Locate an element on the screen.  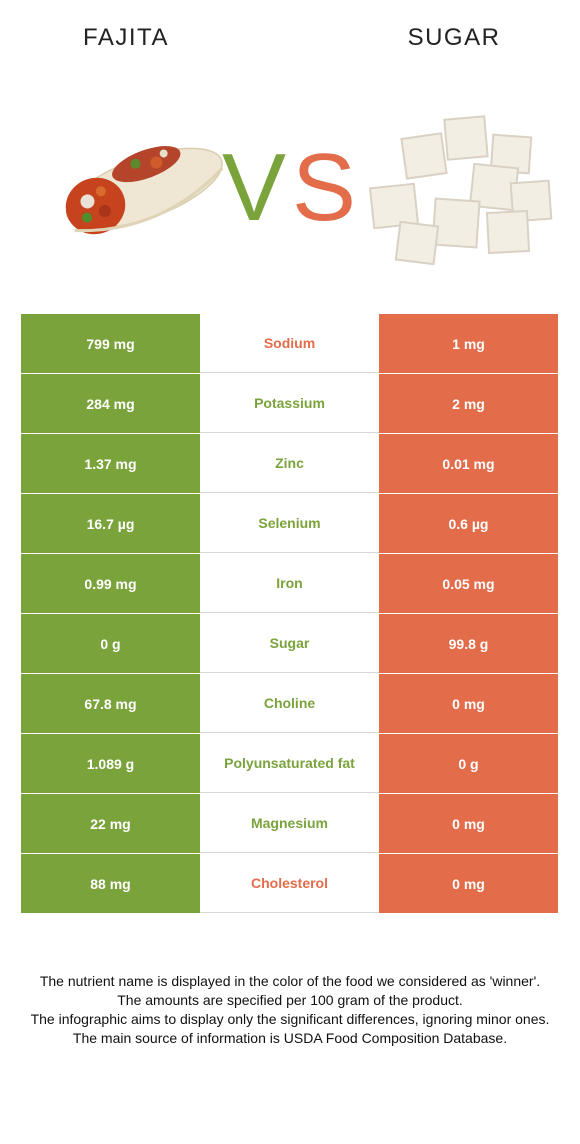
table-row: 1.089 g Polyunsaturated fat 0 g is located at coordinates (289, 764).